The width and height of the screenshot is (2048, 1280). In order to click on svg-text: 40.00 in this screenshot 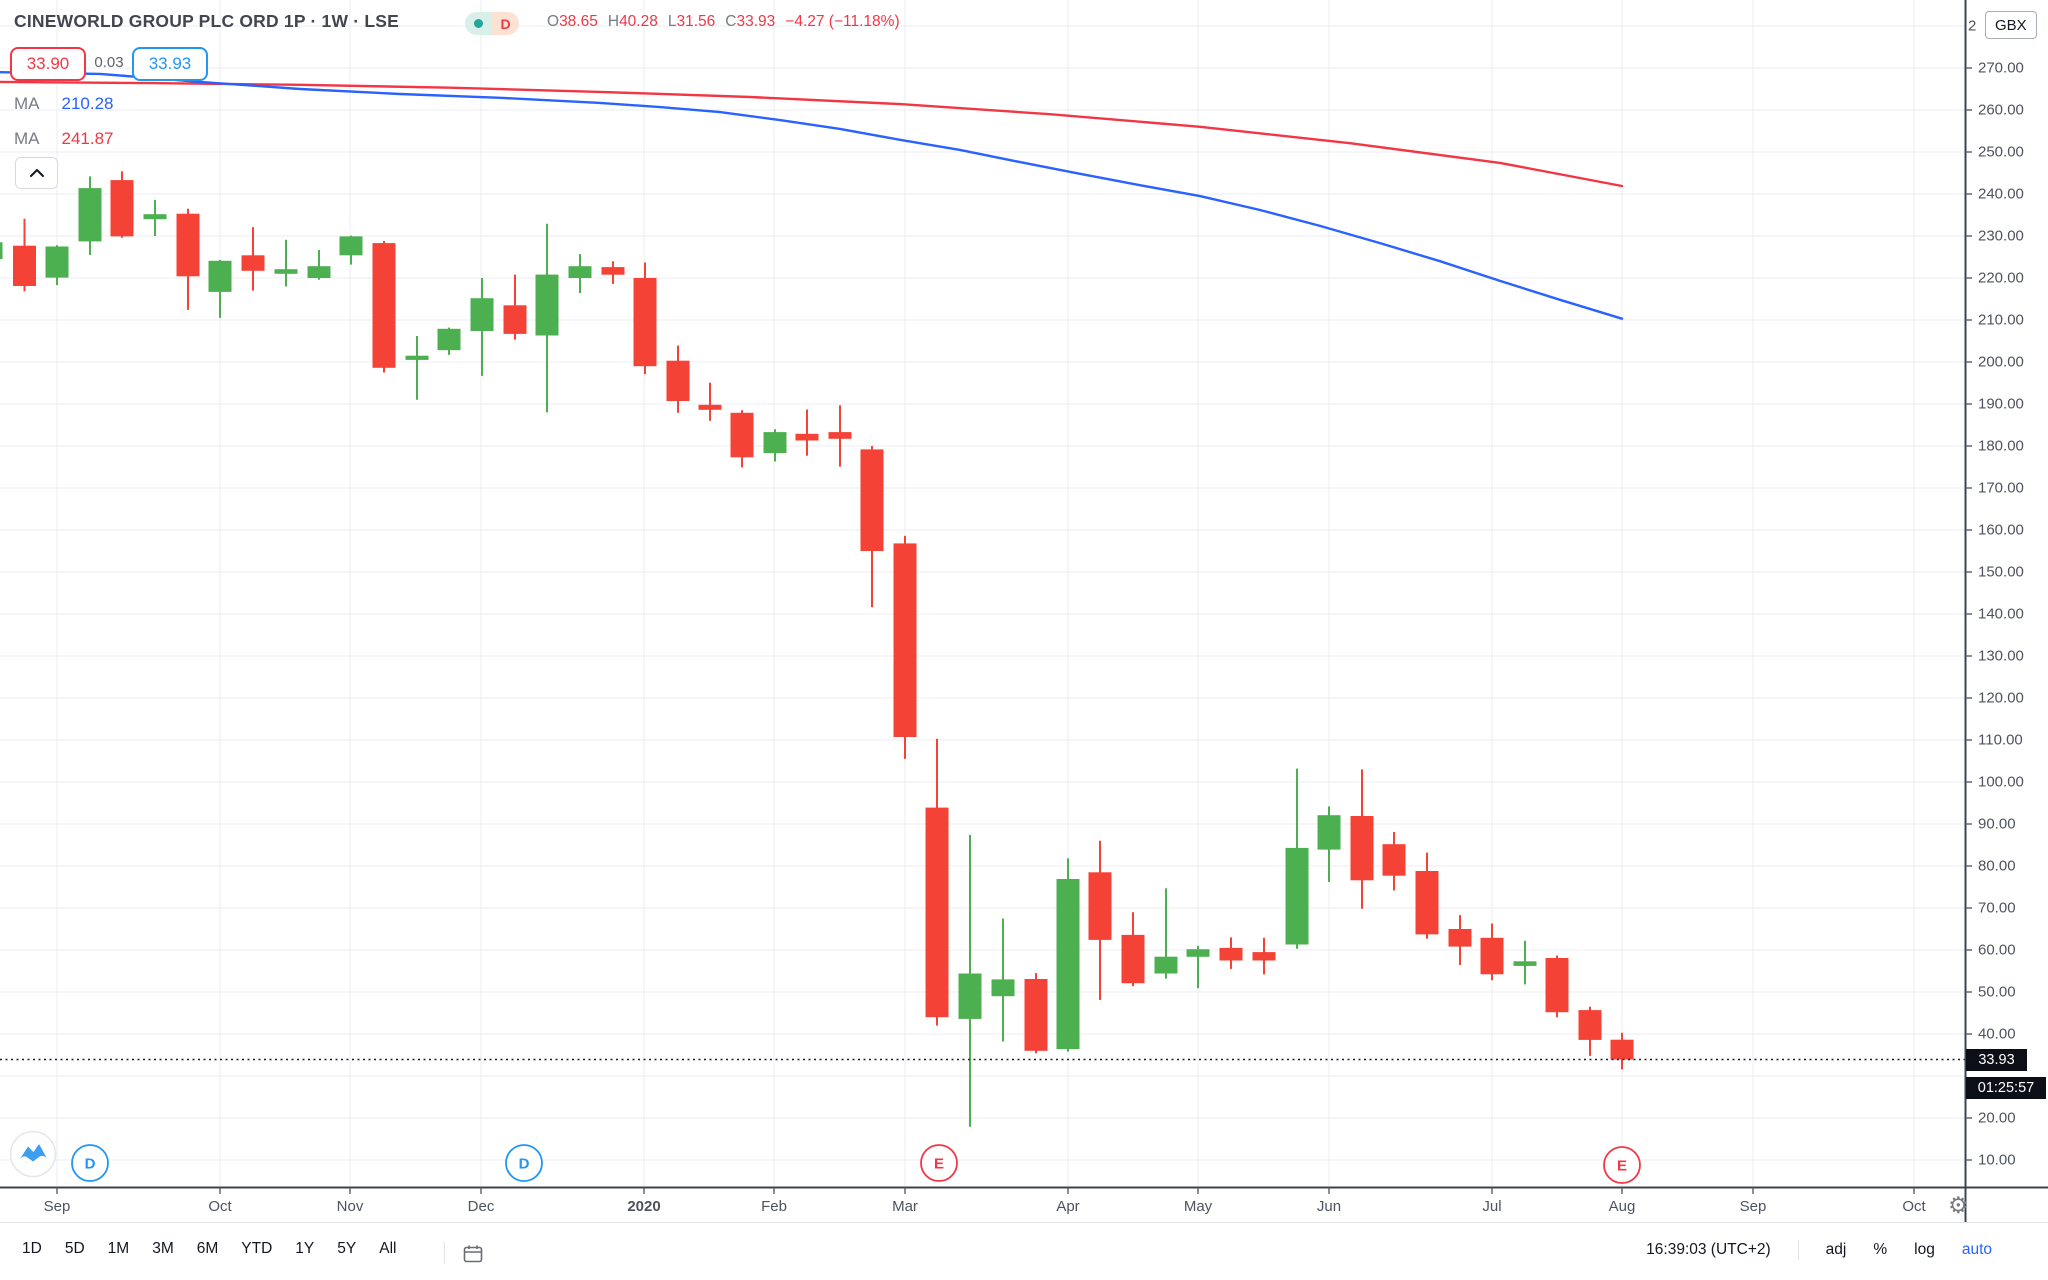, I will do `click(1997, 1034)`.